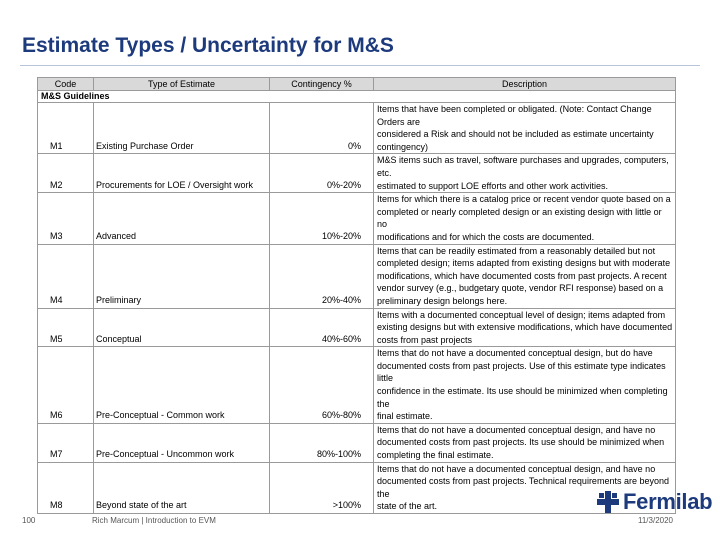 This screenshot has width=720, height=540. What do you see at coordinates (321, 442) in the screenshot?
I see `row-contingency: 80%-100%` at bounding box center [321, 442].